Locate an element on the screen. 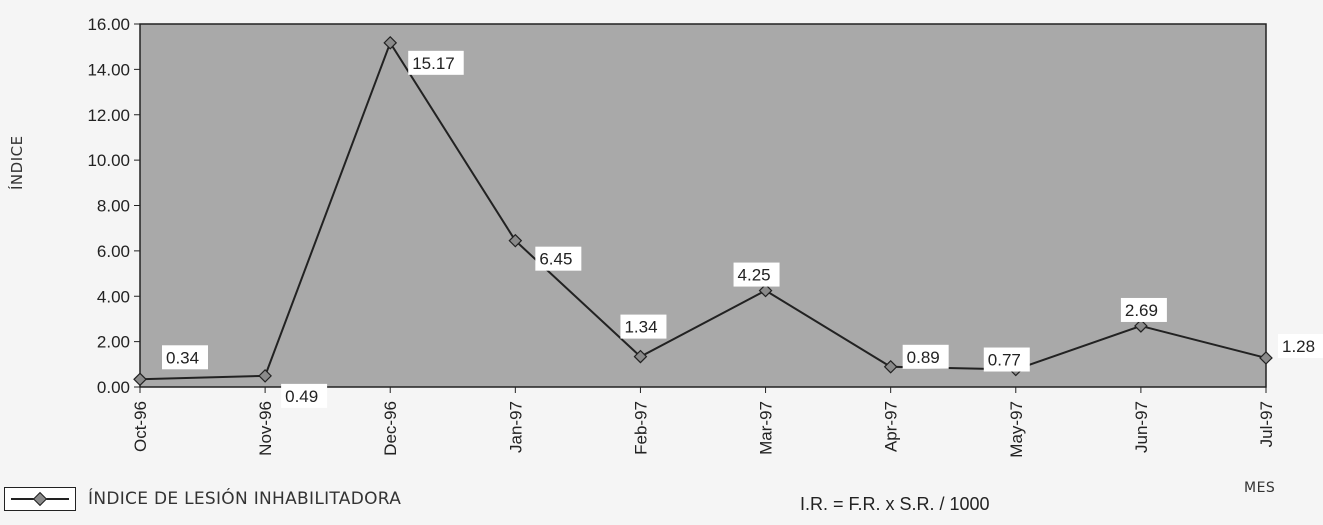 This screenshot has height=525, width=1323. legend-diamond-marker-icon is located at coordinates (40, 499).